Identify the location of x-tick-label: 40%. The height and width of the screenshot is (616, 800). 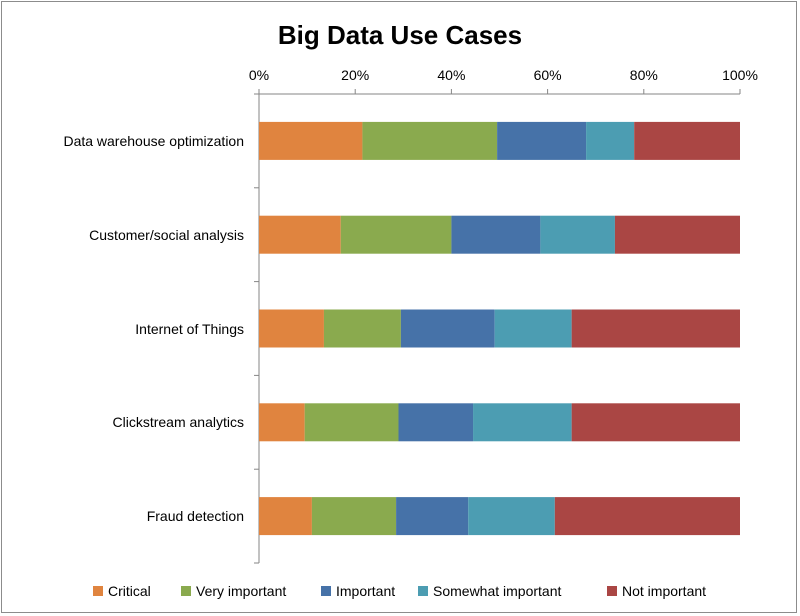
(451, 75).